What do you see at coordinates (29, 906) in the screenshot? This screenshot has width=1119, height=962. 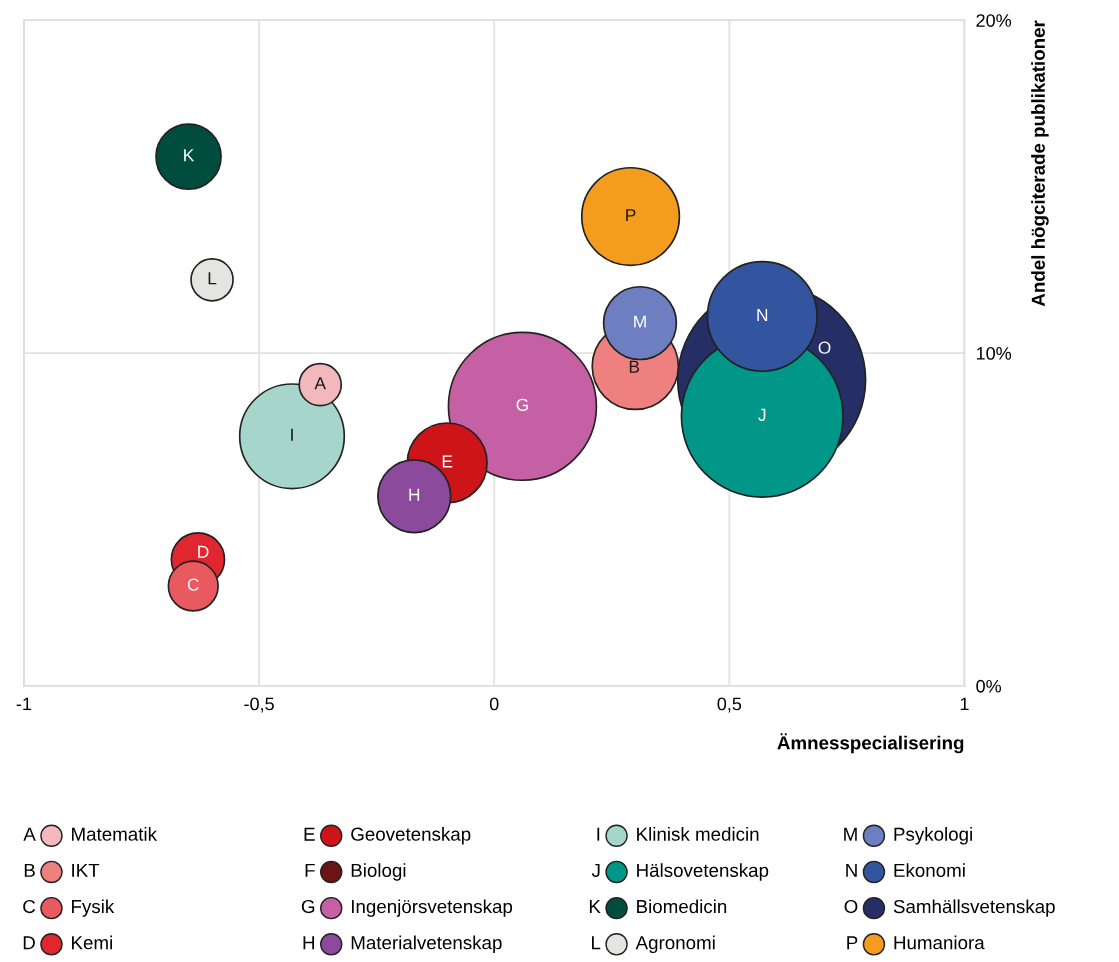 I see `text: C` at bounding box center [29, 906].